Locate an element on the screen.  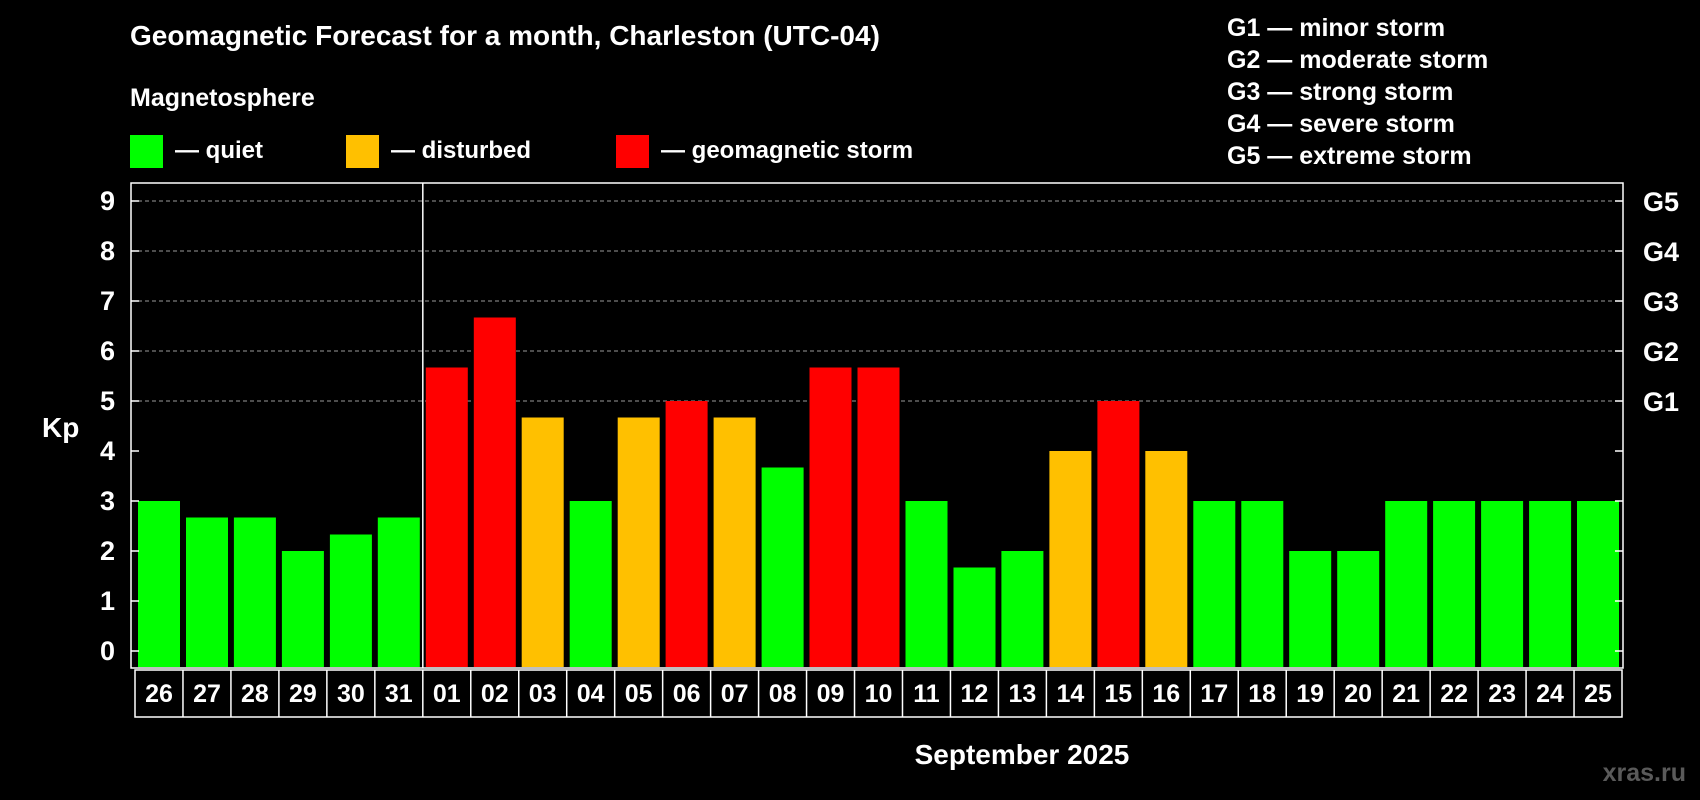
x-tick-label: 21 is located at coordinates (1406, 694).